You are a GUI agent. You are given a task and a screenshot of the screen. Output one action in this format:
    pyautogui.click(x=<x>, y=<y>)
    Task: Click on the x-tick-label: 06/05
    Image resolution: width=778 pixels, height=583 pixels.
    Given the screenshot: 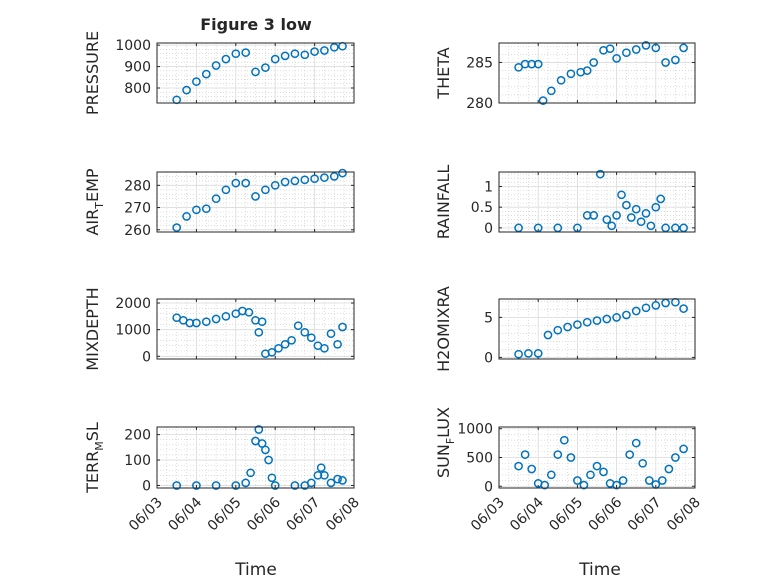 What is the action you would take?
    pyautogui.click(x=566, y=515)
    